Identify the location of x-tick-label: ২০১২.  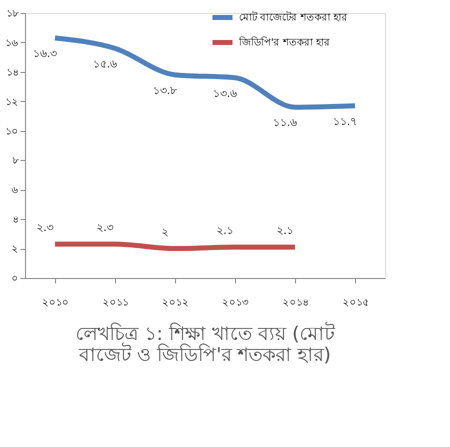
(175, 303).